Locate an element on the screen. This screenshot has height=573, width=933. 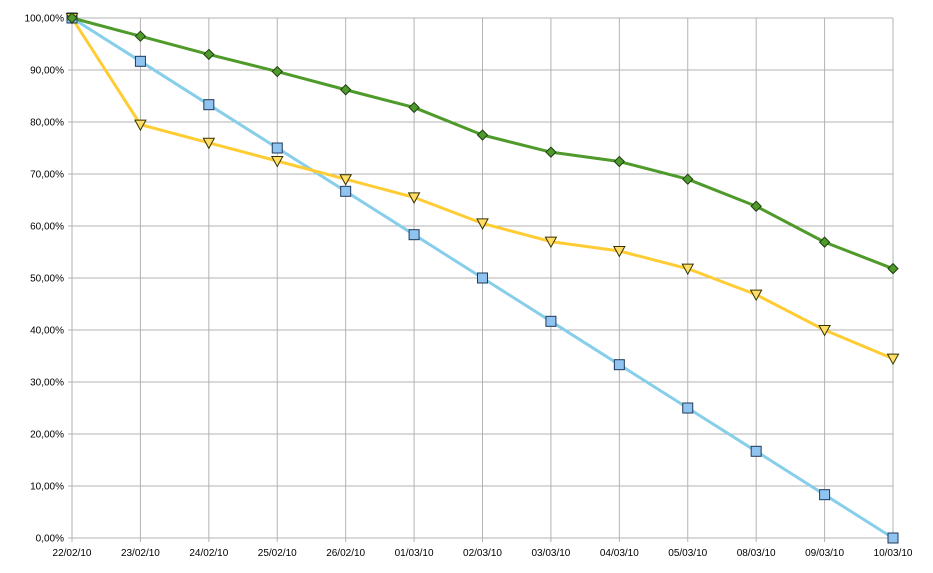
x-tick-label: 04/03/10 is located at coordinates (619, 553).